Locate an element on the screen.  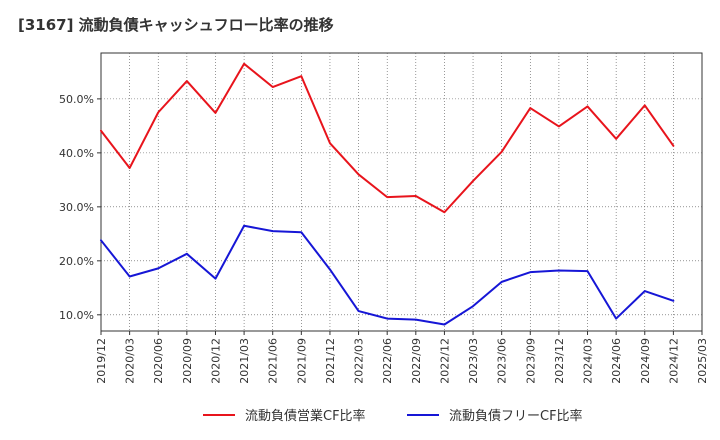
x-tick-label: 2023/09 is located at coordinates (530, 361).